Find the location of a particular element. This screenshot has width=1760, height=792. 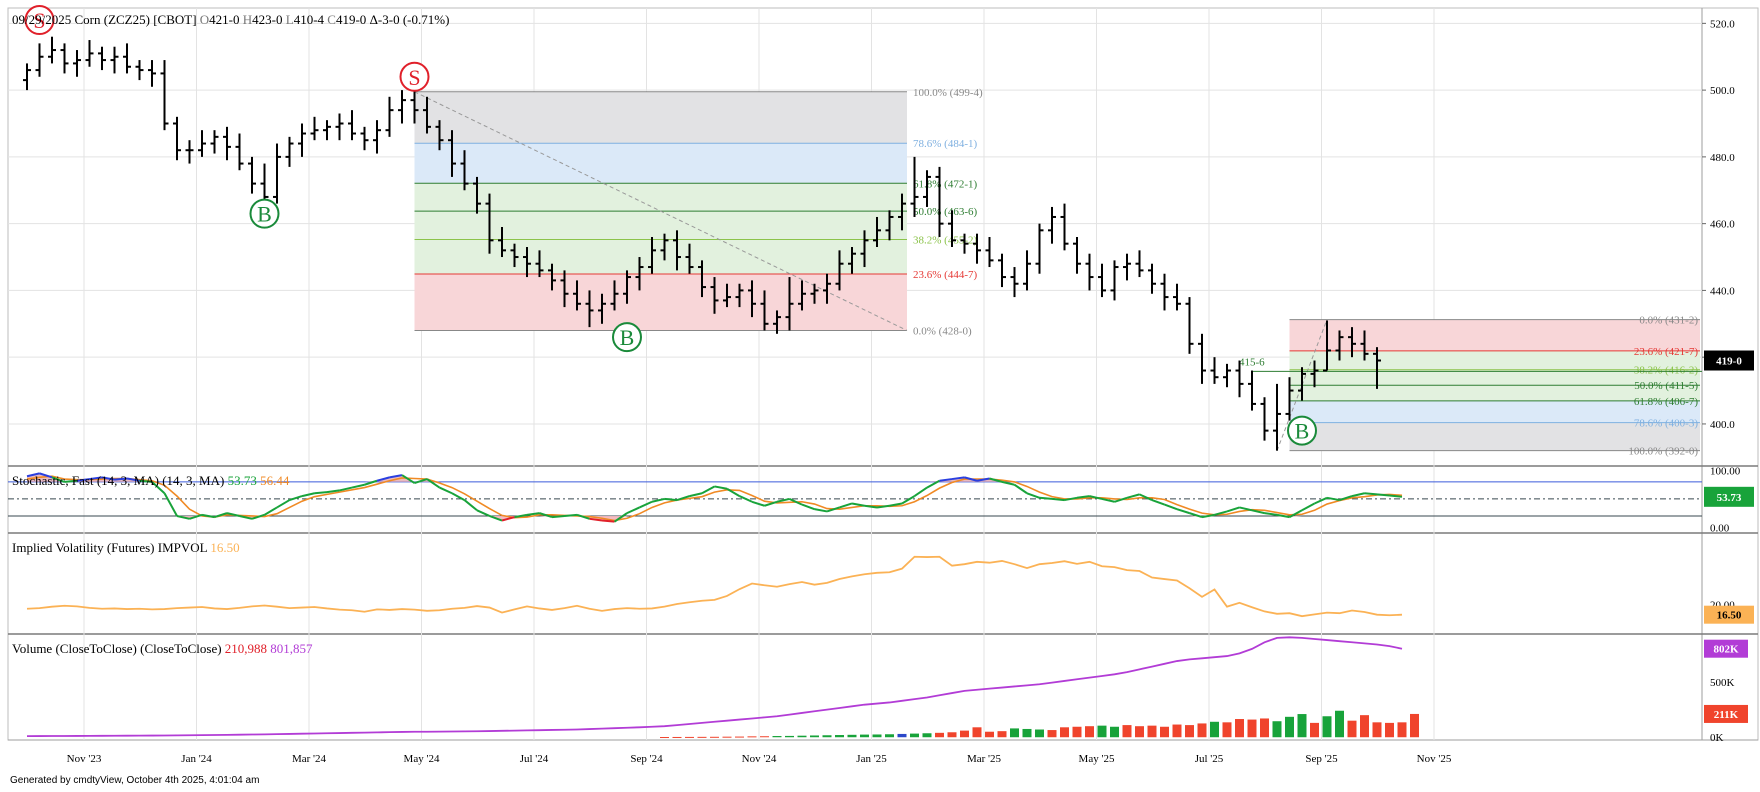

impvol-line is located at coordinates (714, 586).